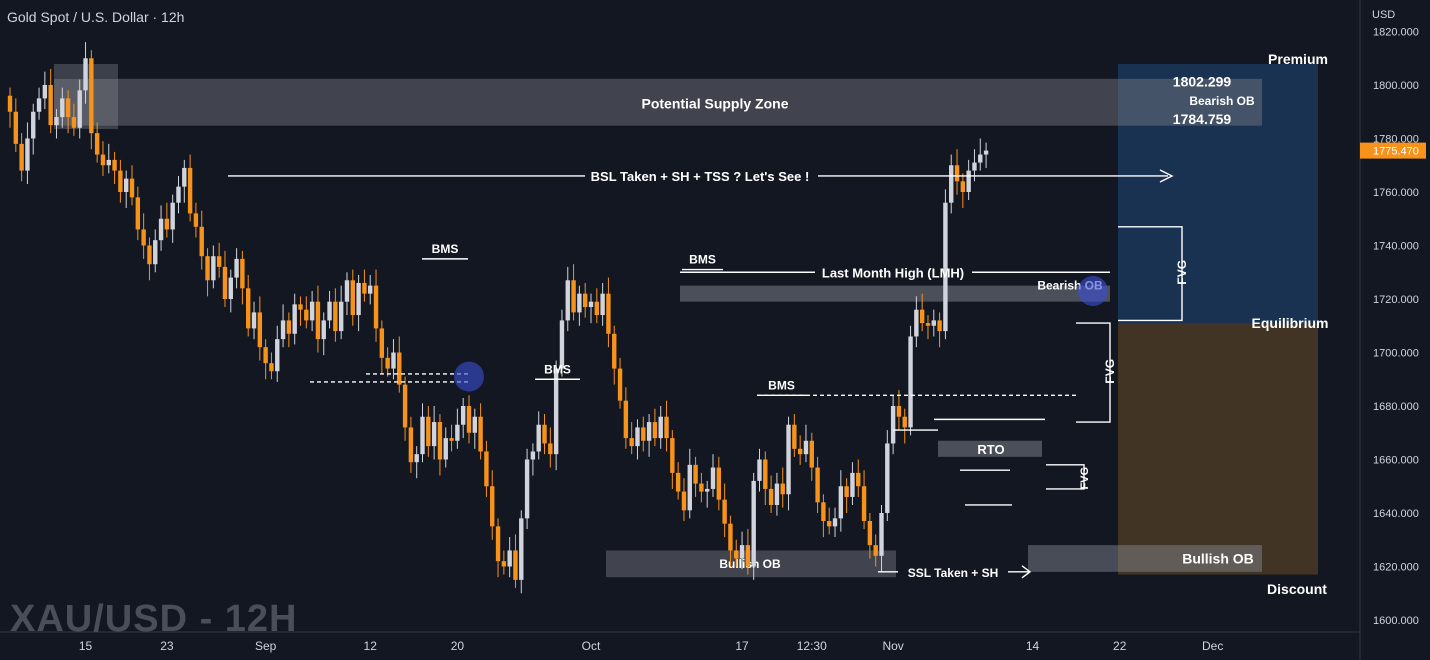 This screenshot has height=660, width=1430. What do you see at coordinates (1290, 323) in the screenshot?
I see `equilibrium-label: Equilibrium` at bounding box center [1290, 323].